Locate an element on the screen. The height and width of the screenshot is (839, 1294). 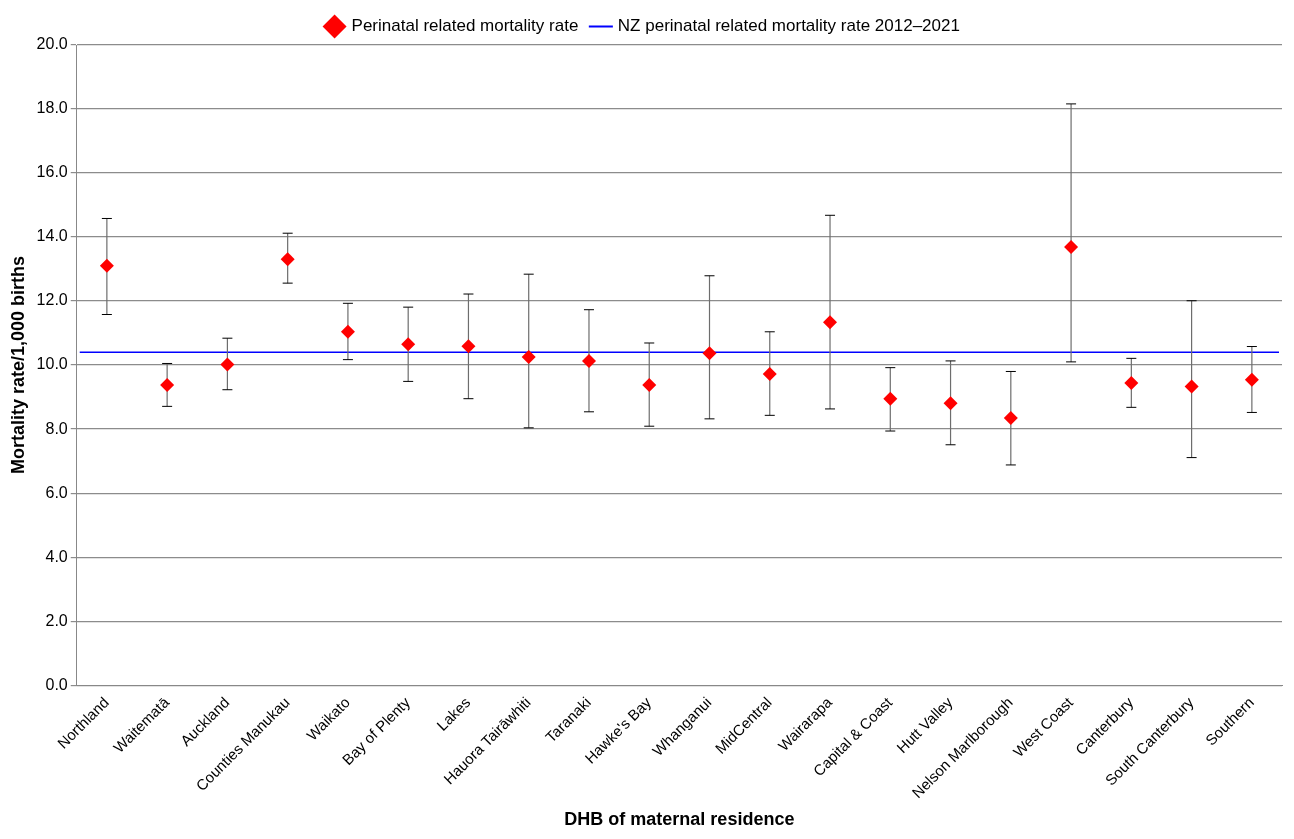
y-tick-label: 2.0 is located at coordinates (56, 620).